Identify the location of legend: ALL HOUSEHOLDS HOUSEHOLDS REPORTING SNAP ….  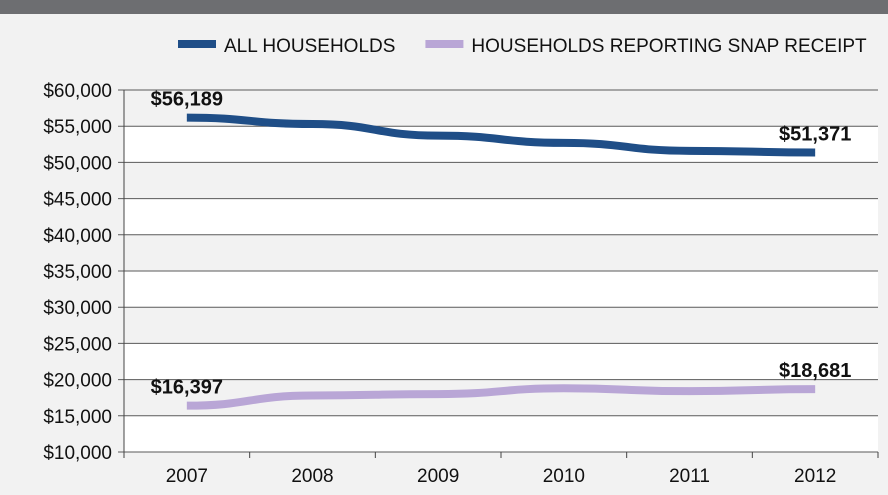
(522, 46).